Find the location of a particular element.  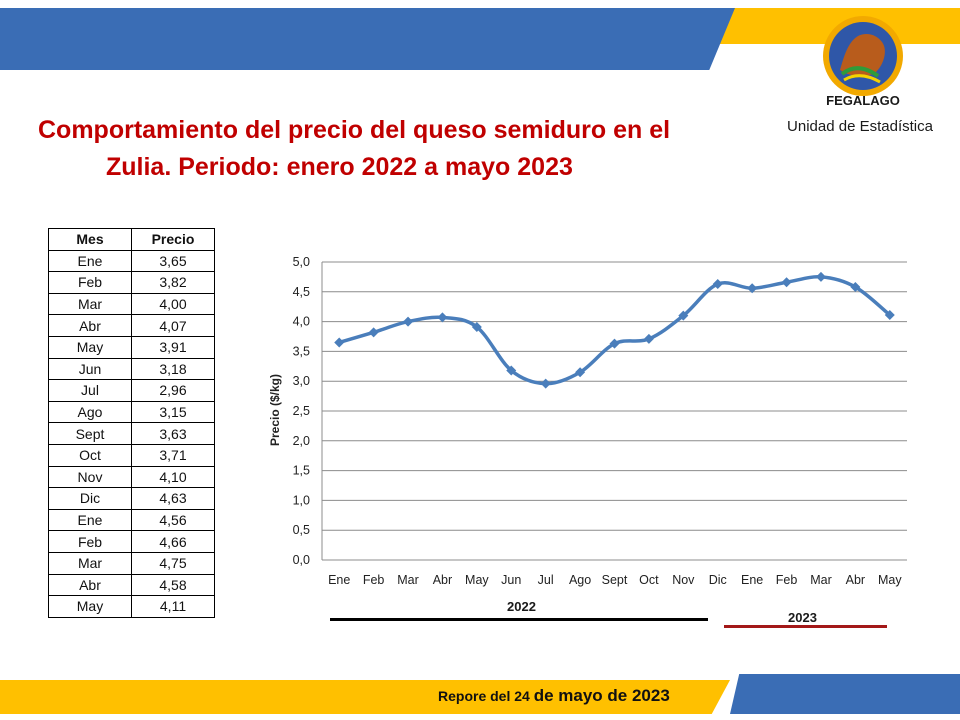

x-tick-label: Jul is located at coordinates (546, 580).